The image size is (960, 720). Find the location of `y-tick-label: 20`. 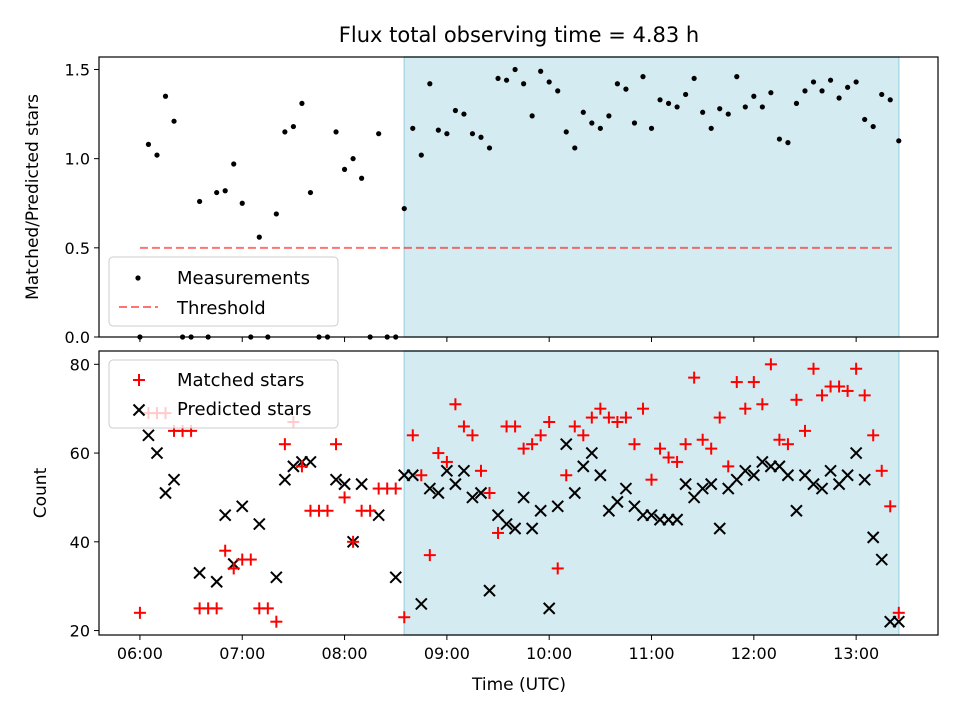

y-tick-label: 20 is located at coordinates (80, 631).